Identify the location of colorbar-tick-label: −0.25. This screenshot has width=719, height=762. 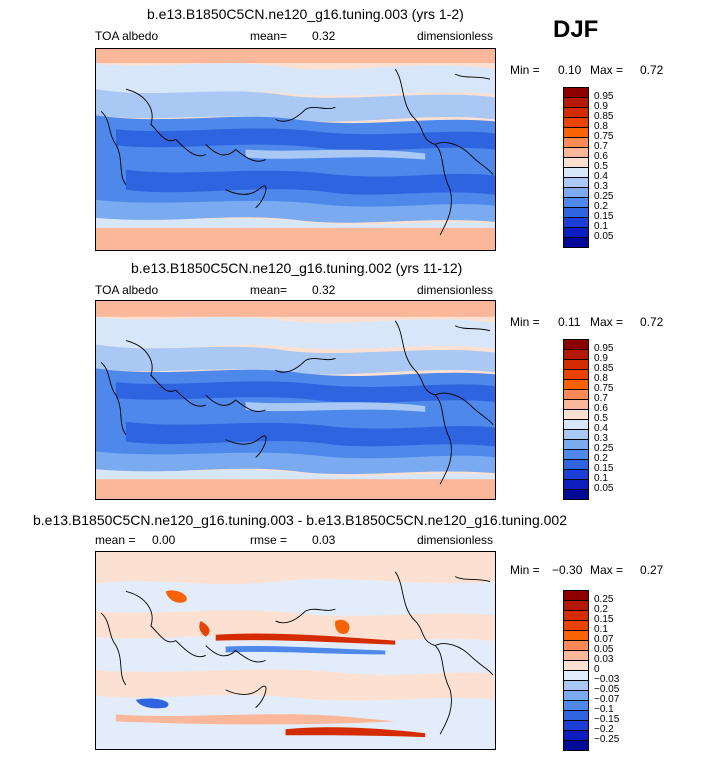
(607, 739).